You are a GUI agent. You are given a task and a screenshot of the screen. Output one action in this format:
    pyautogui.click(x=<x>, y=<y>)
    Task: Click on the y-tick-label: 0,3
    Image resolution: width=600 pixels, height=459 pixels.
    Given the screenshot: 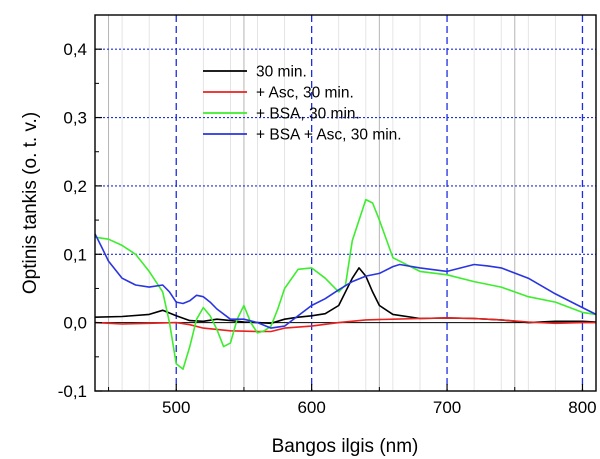 What is the action you would take?
    pyautogui.click(x=75, y=118)
    